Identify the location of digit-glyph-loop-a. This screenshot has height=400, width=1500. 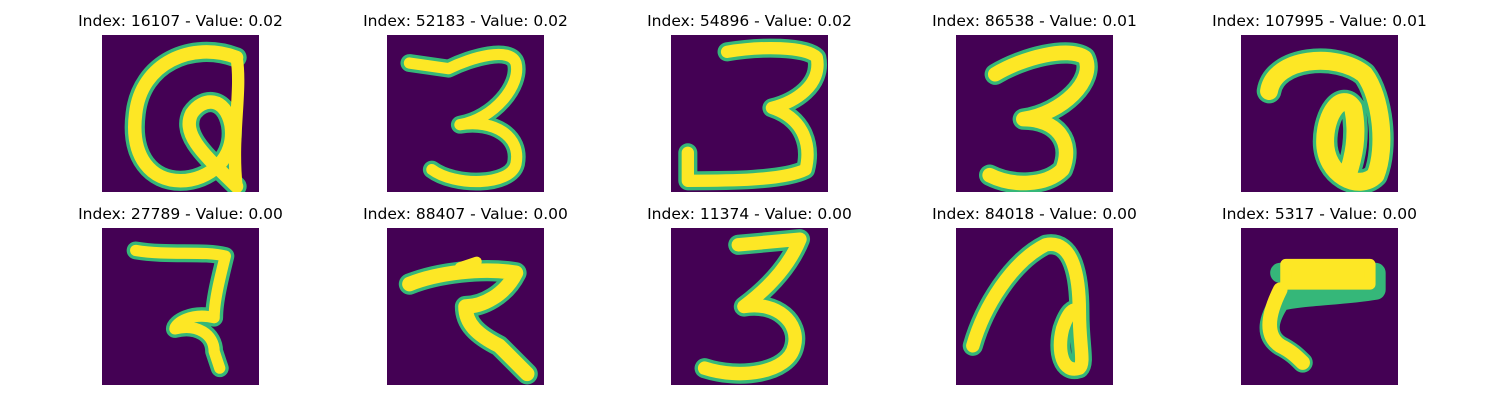
(1027, 307).